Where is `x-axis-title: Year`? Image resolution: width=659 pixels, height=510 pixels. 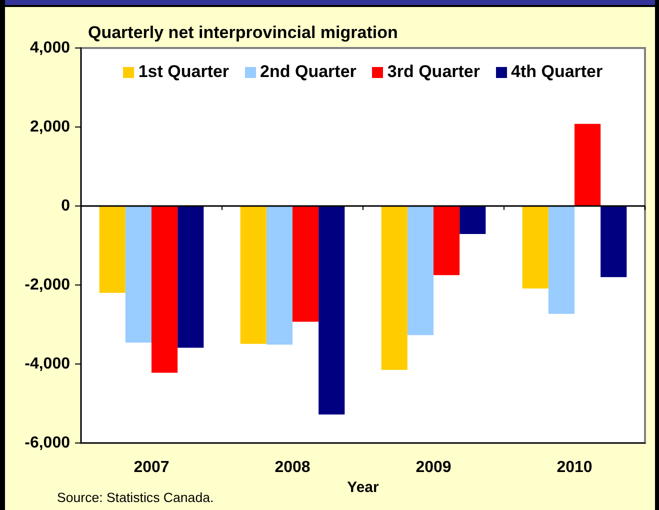
x-axis-title: Year is located at coordinates (363, 487).